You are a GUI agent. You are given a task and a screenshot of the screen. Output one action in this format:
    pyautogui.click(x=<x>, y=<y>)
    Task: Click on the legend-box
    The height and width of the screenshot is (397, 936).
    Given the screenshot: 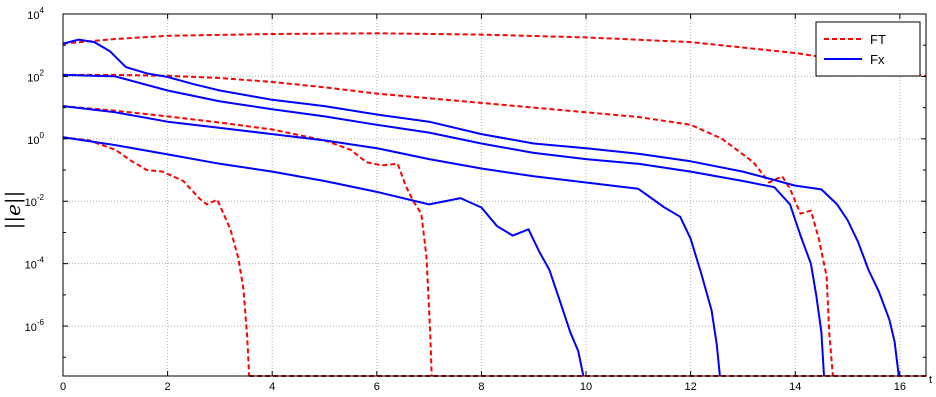 What is the action you would take?
    pyautogui.click(x=868, y=49)
    